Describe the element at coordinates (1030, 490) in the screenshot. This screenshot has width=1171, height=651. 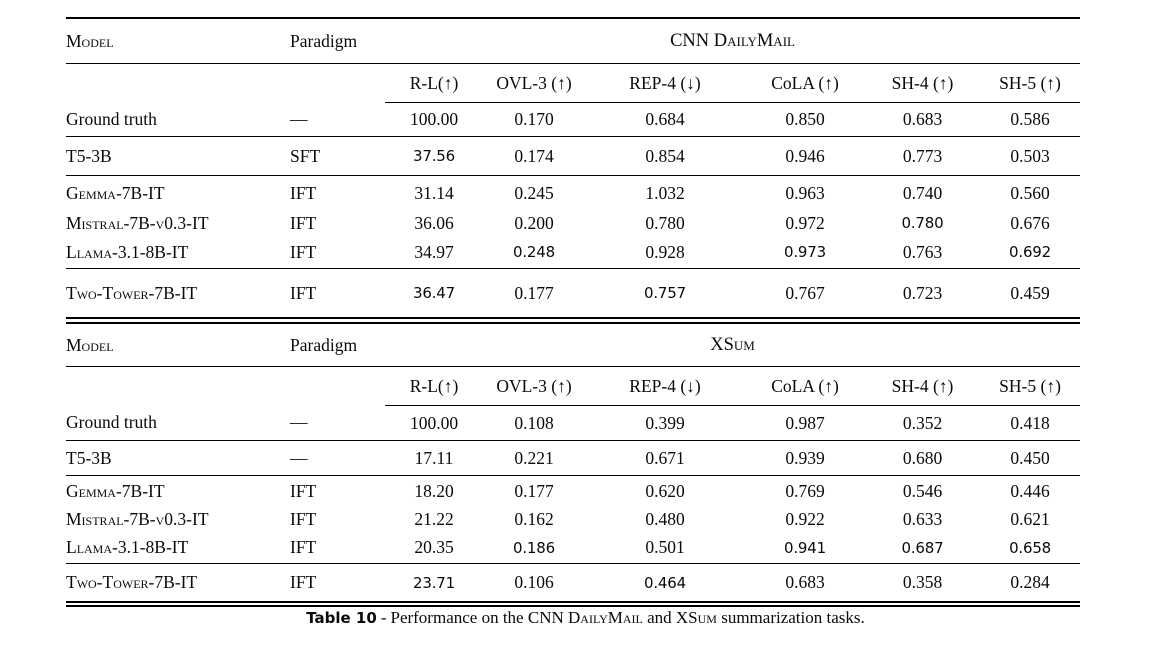
I see `metric-value: 0.446` at that location.